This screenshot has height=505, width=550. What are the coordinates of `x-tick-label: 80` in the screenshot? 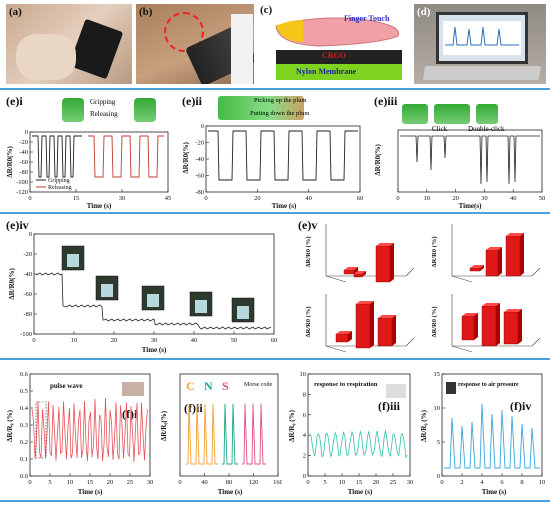 It's located at (229, 482).